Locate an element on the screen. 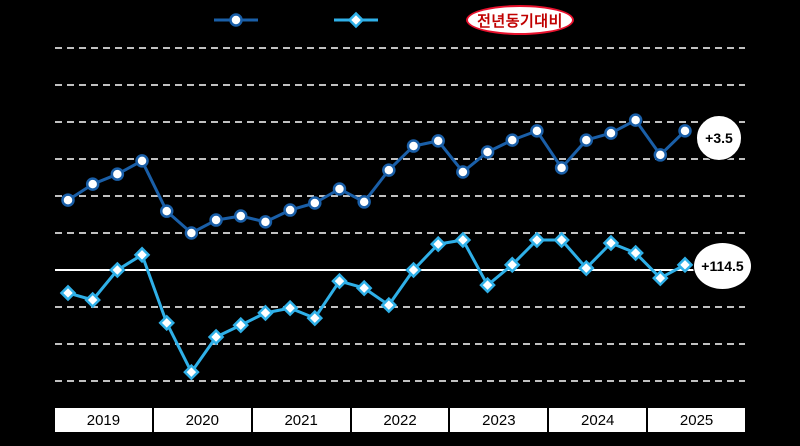 This screenshot has width=800, height=446. yoy-badge: 전년동기대비 is located at coordinates (520, 20).